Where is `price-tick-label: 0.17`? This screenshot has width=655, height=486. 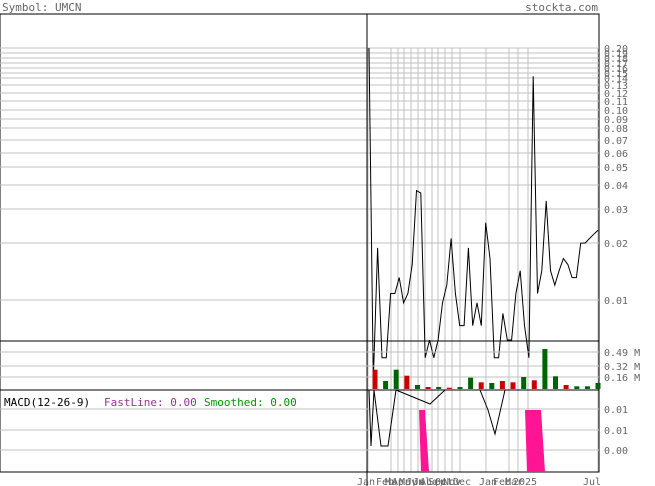 price-tick-label: 0.17 is located at coordinates (616, 64).